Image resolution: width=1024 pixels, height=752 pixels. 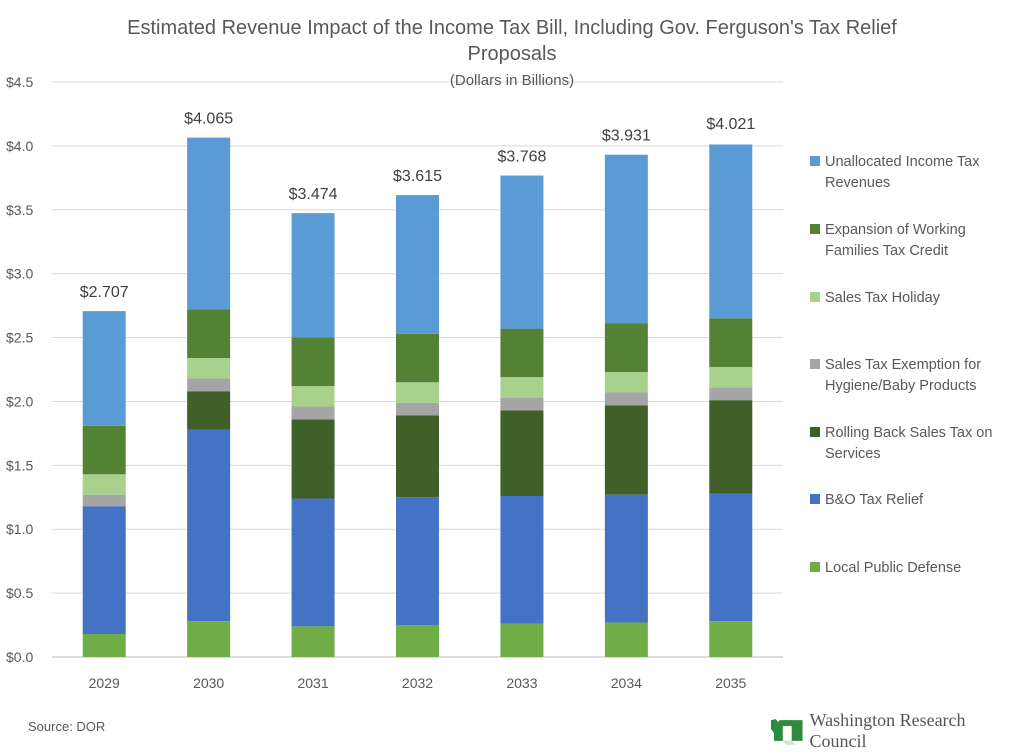 I want to click on legend-item: Sales Tax Holiday, so click(x=875, y=298).